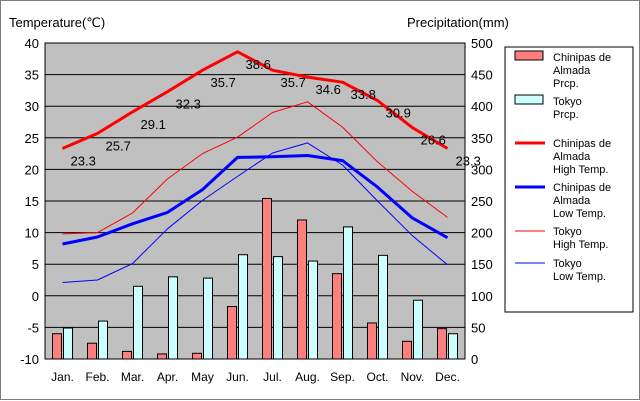 Image resolution: width=640 pixels, height=401 pixels. I want to click on data-label: 32.3, so click(188, 104).